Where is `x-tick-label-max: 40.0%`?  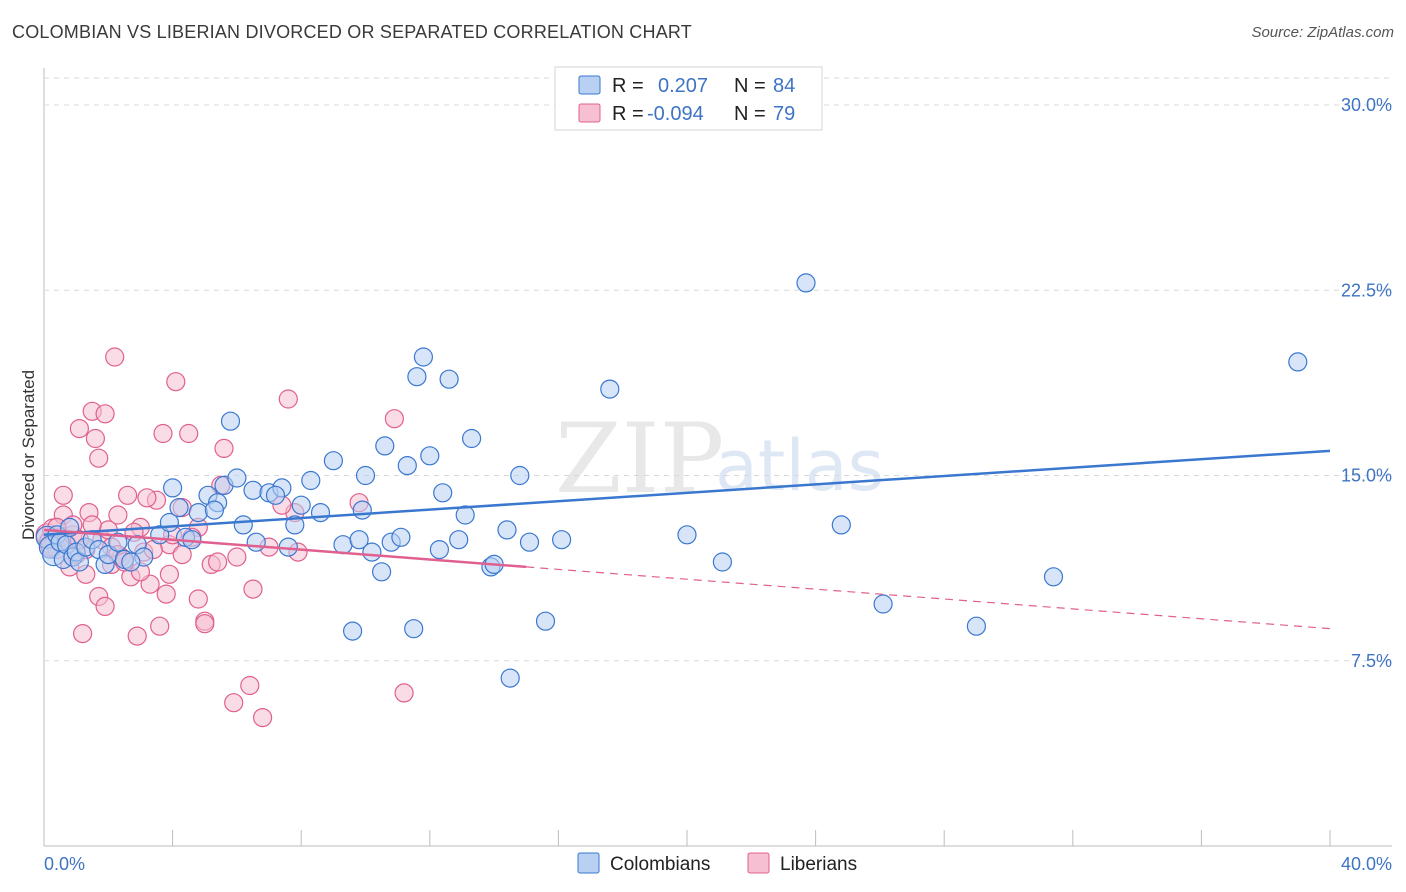 x-tick-label-max: 40.0% is located at coordinates (1366, 864).